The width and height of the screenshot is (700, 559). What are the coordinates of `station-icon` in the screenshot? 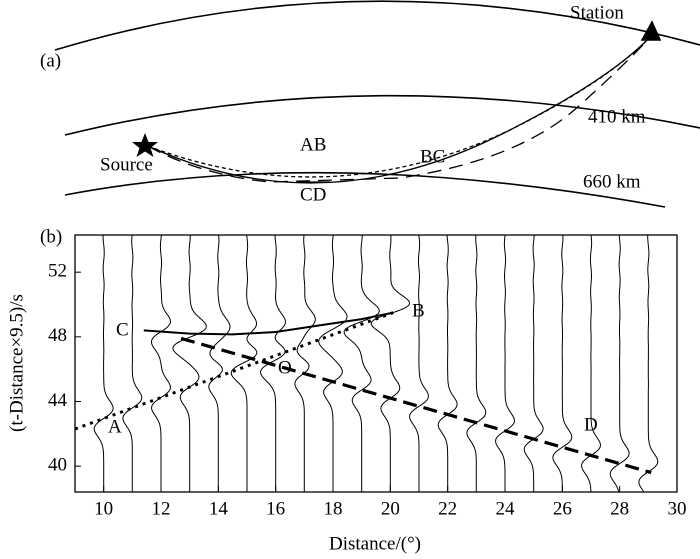 It's located at (651, 30).